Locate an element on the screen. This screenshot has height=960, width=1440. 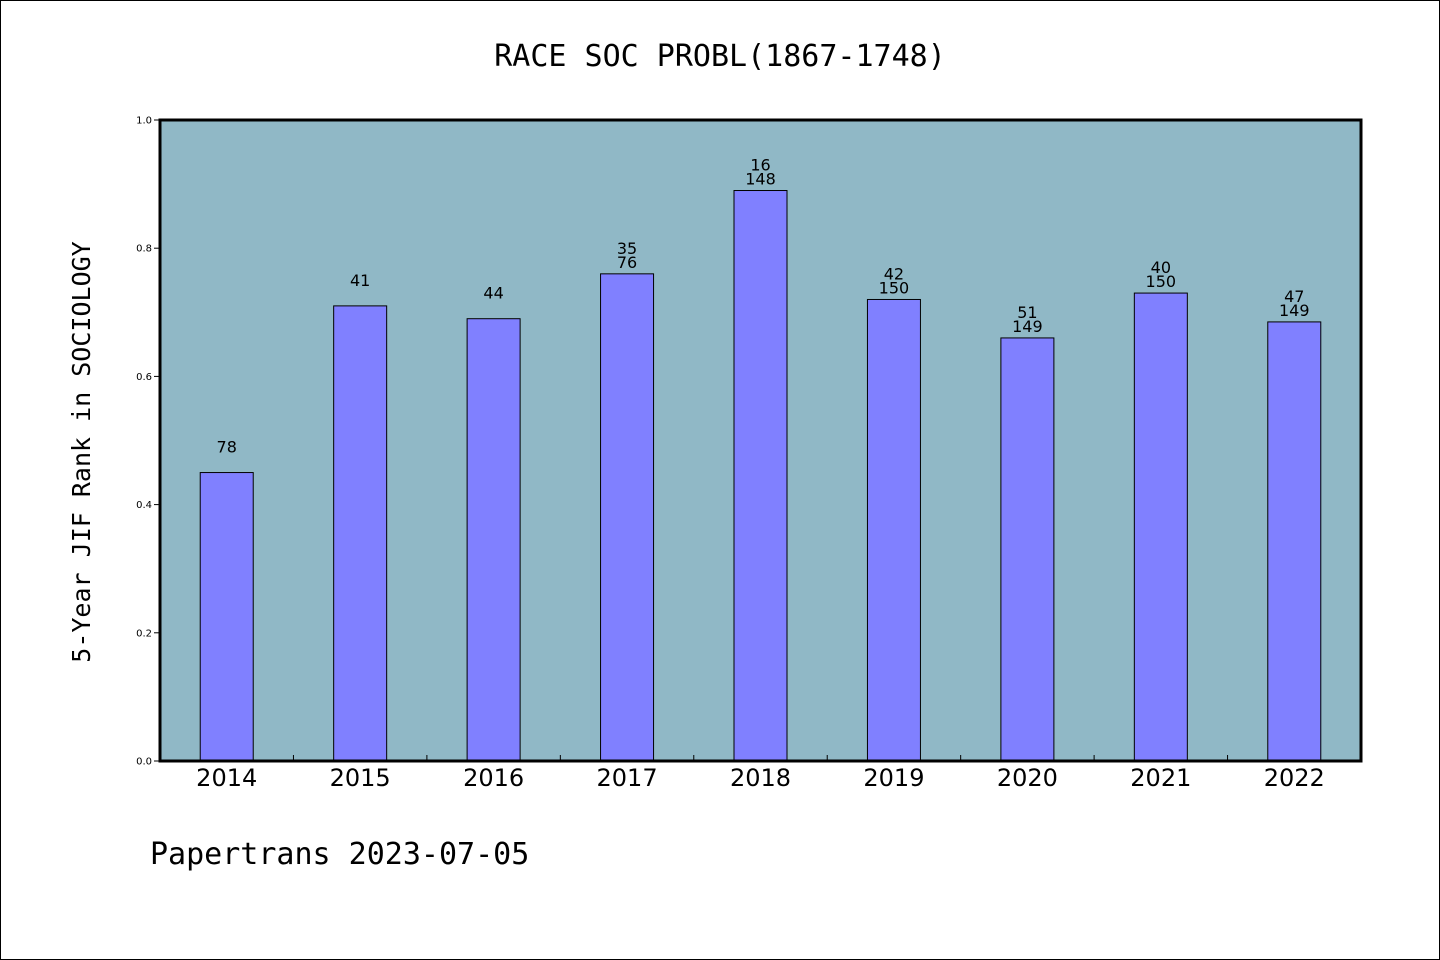
x-tick-label: 2020 is located at coordinates (1027, 778).